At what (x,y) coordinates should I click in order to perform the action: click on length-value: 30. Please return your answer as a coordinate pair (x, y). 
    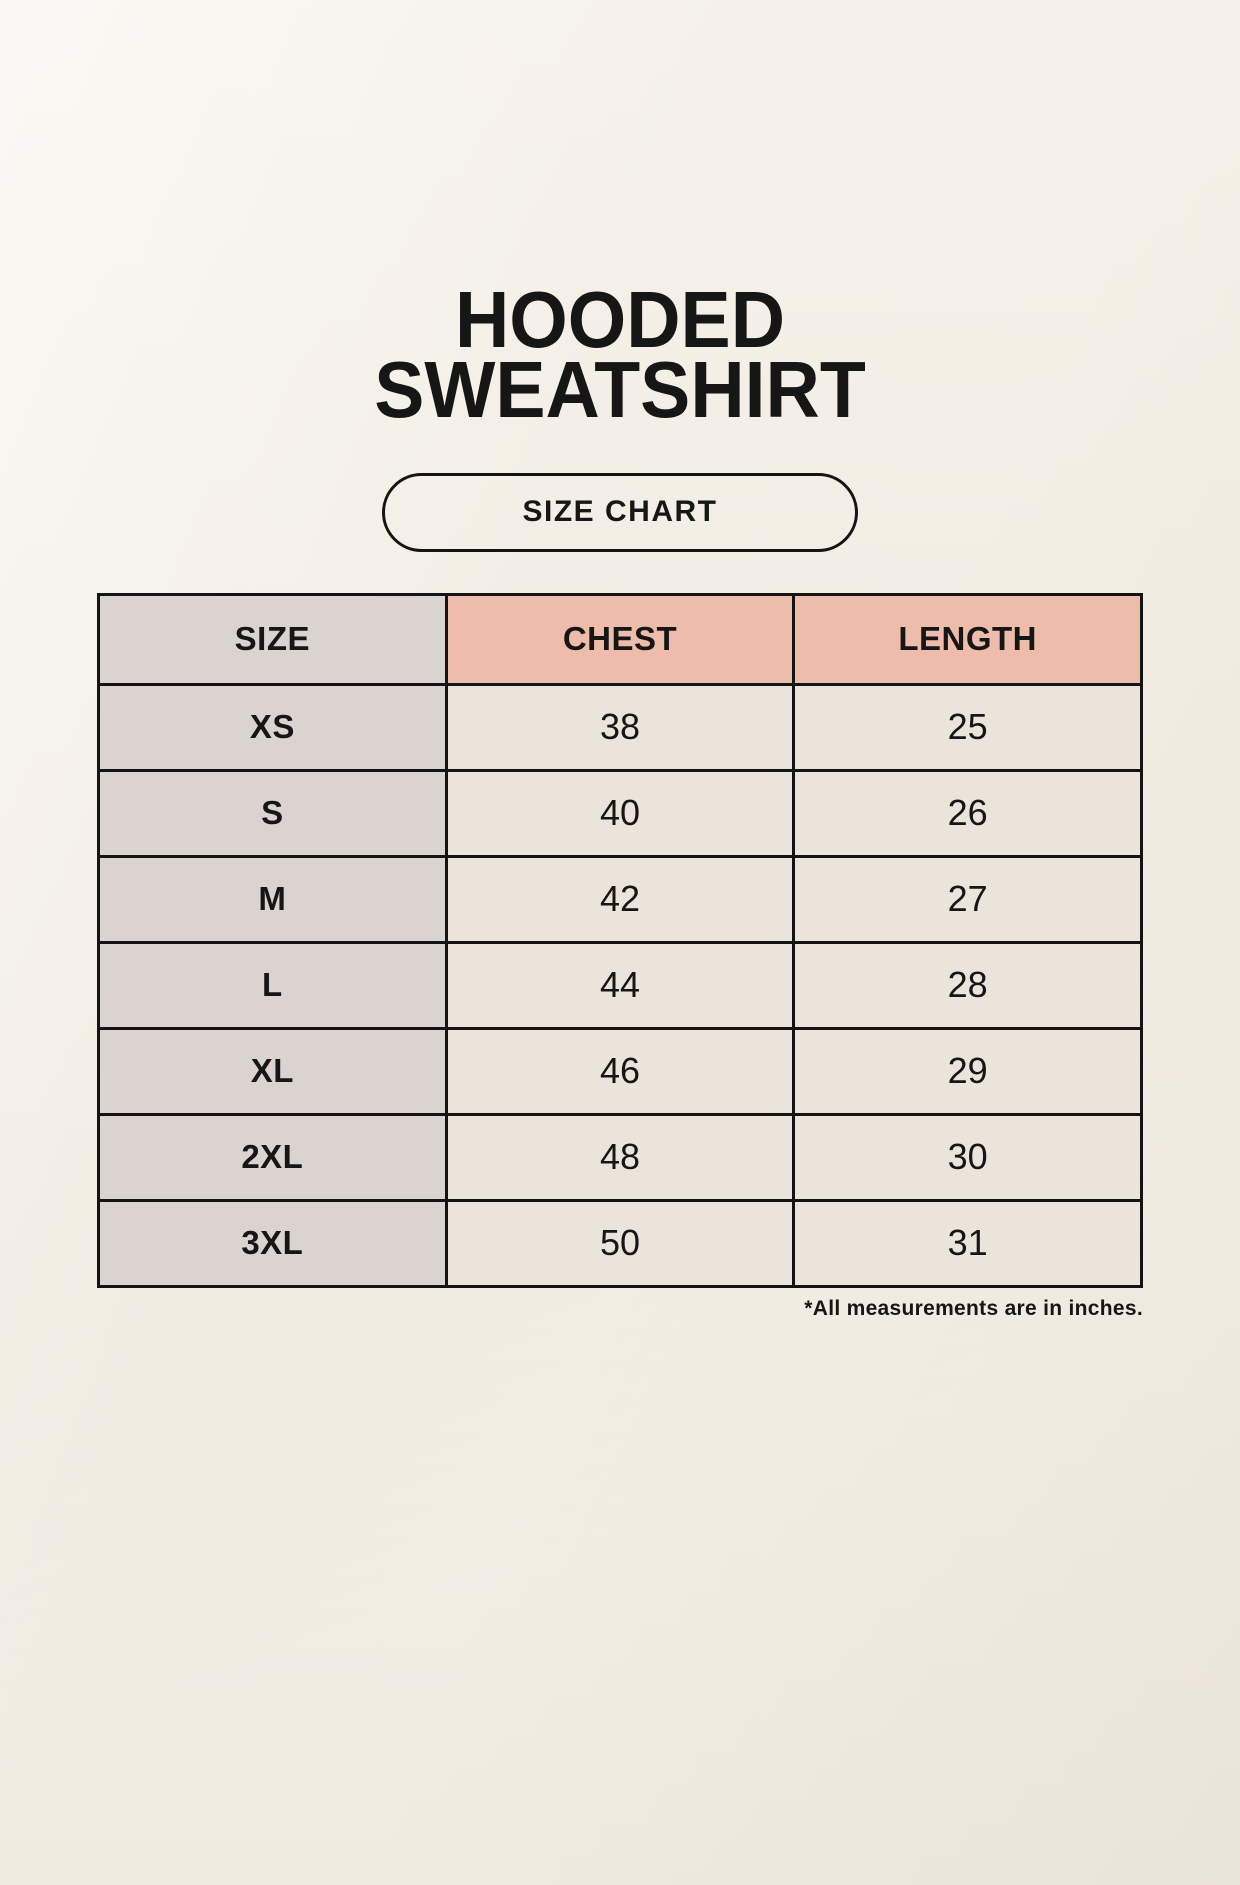
    Looking at the image, I should click on (967, 1157).